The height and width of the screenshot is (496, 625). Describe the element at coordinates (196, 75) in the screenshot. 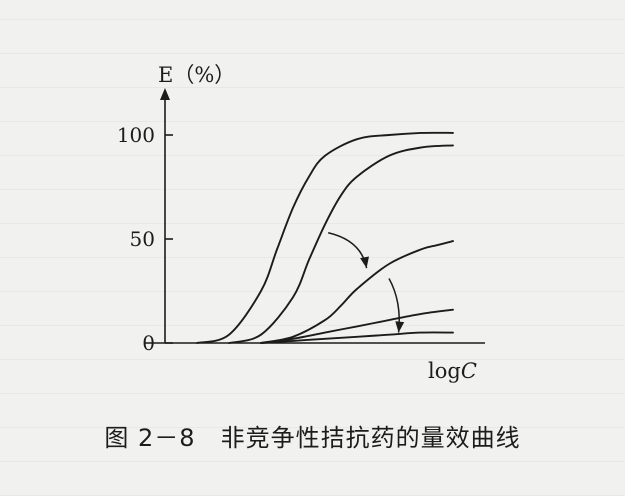

I see `y-axis-title: E（%）` at that location.